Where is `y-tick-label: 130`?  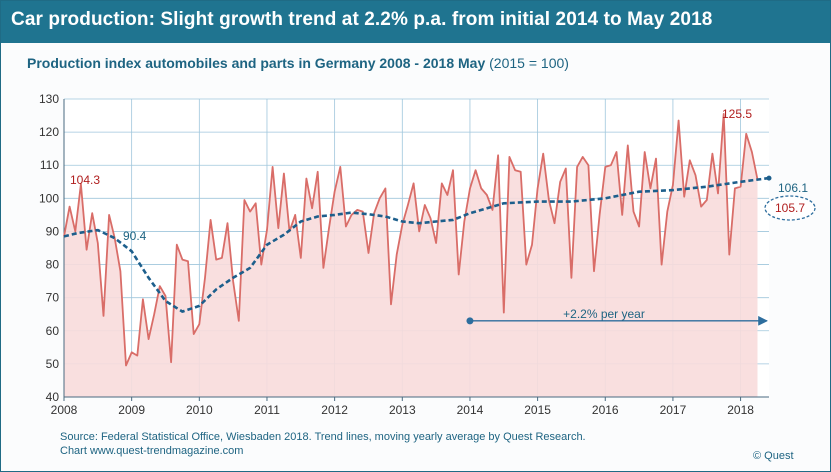
y-tick-label: 130 is located at coordinates (49, 99).